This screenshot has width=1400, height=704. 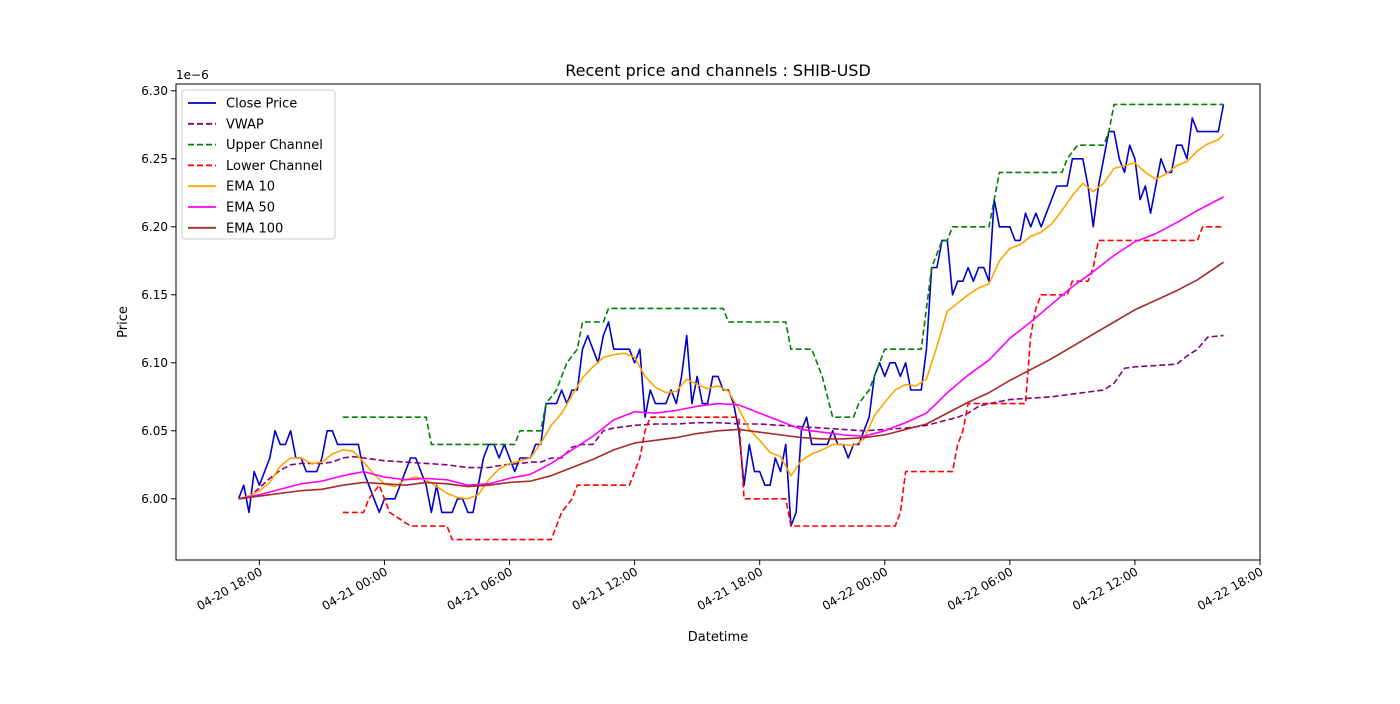 I want to click on y-tick-label: 6.15, so click(x=154, y=295).